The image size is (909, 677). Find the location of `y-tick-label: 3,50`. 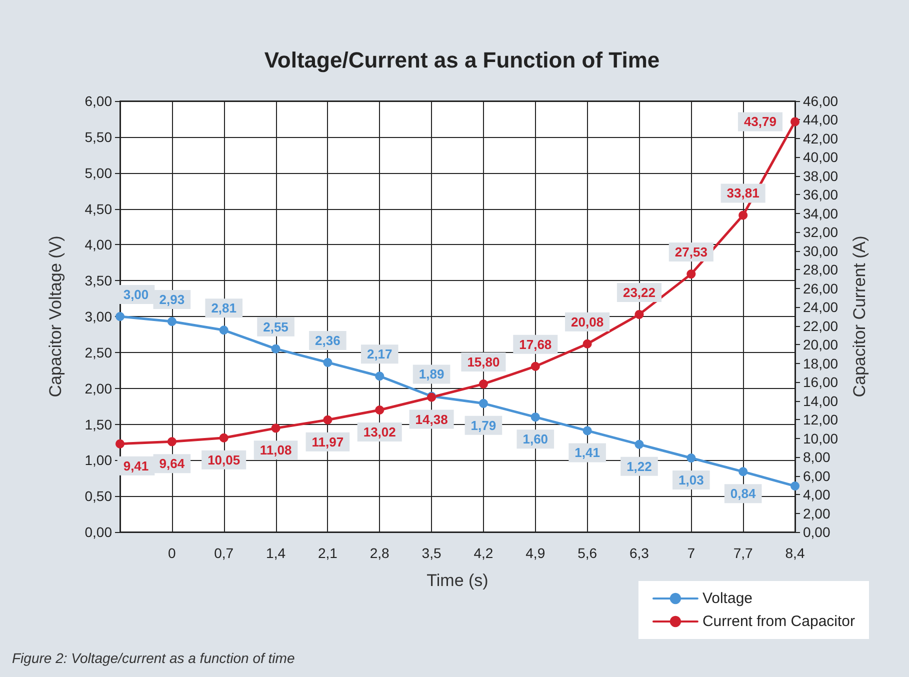

y-tick-label: 3,50 is located at coordinates (98, 280).